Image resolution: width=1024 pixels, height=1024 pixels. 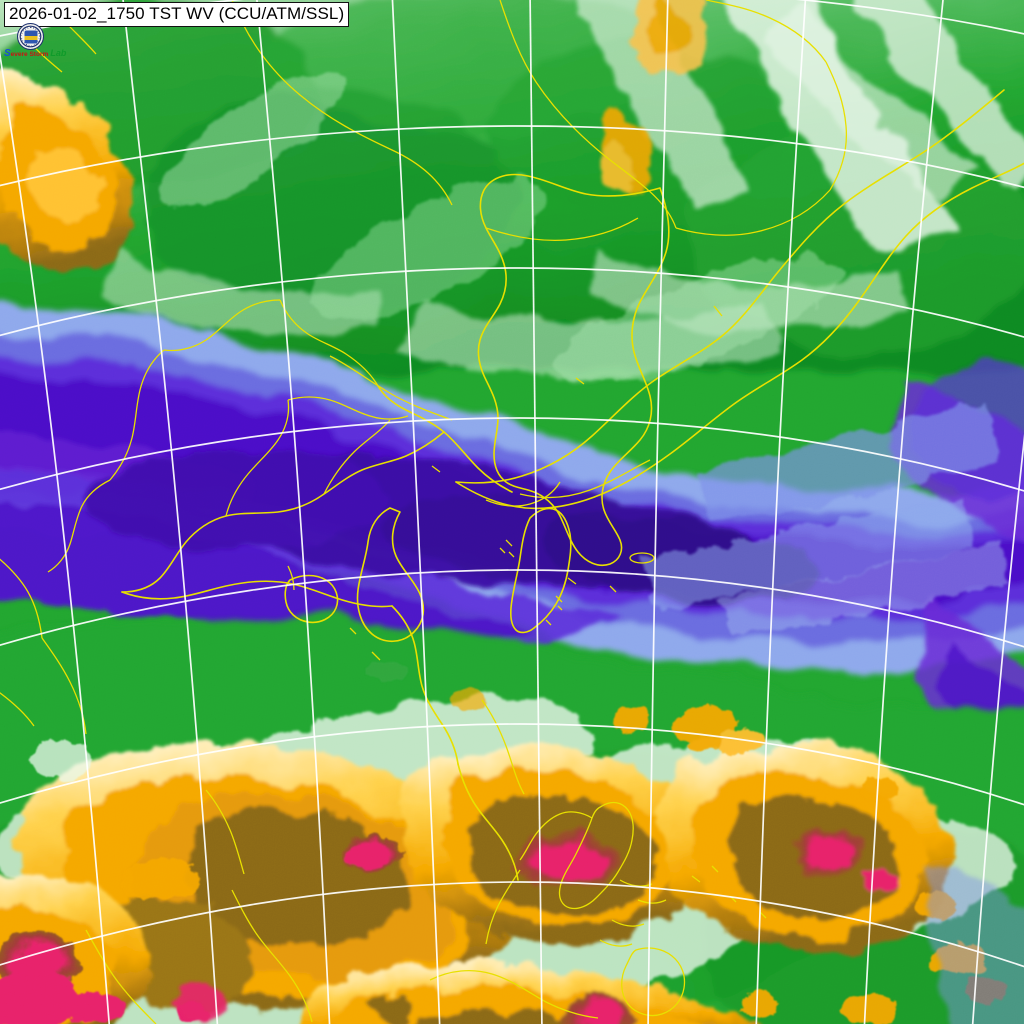 I want to click on wordmark-lab: Lab, so click(x=58, y=53).